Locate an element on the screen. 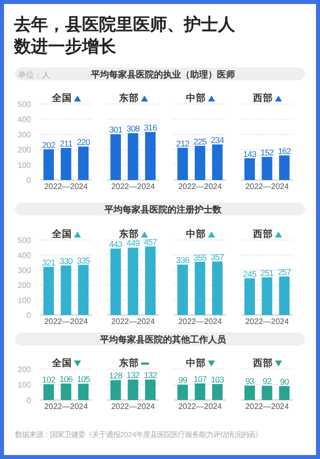  data-label: 234 is located at coordinates (217, 139).